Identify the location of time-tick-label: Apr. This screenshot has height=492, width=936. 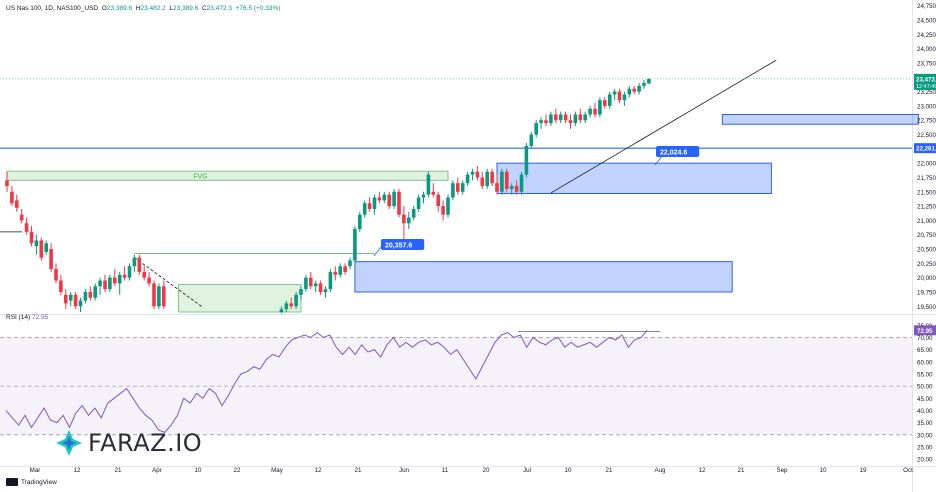
(157, 470).